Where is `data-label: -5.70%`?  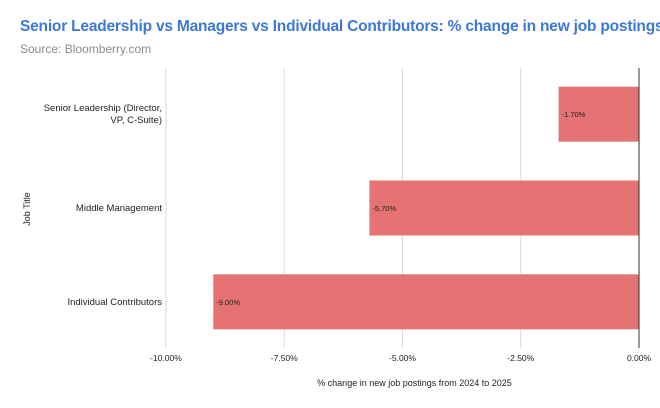 data-label: -5.70% is located at coordinates (384, 208).